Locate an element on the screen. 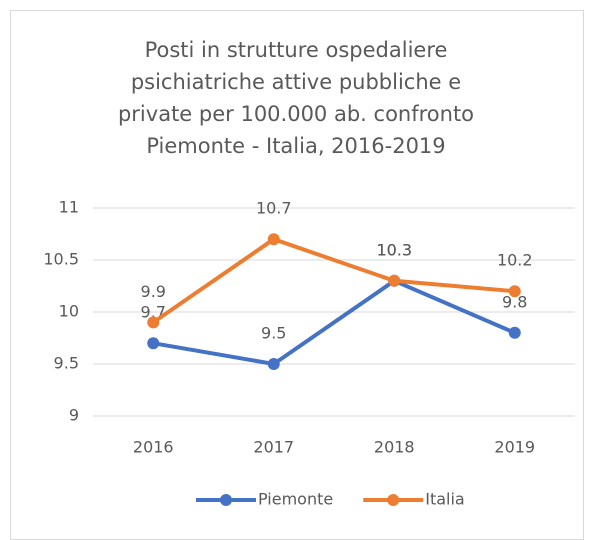 The height and width of the screenshot is (540, 592). x-tick-label: 2016 is located at coordinates (153, 447).